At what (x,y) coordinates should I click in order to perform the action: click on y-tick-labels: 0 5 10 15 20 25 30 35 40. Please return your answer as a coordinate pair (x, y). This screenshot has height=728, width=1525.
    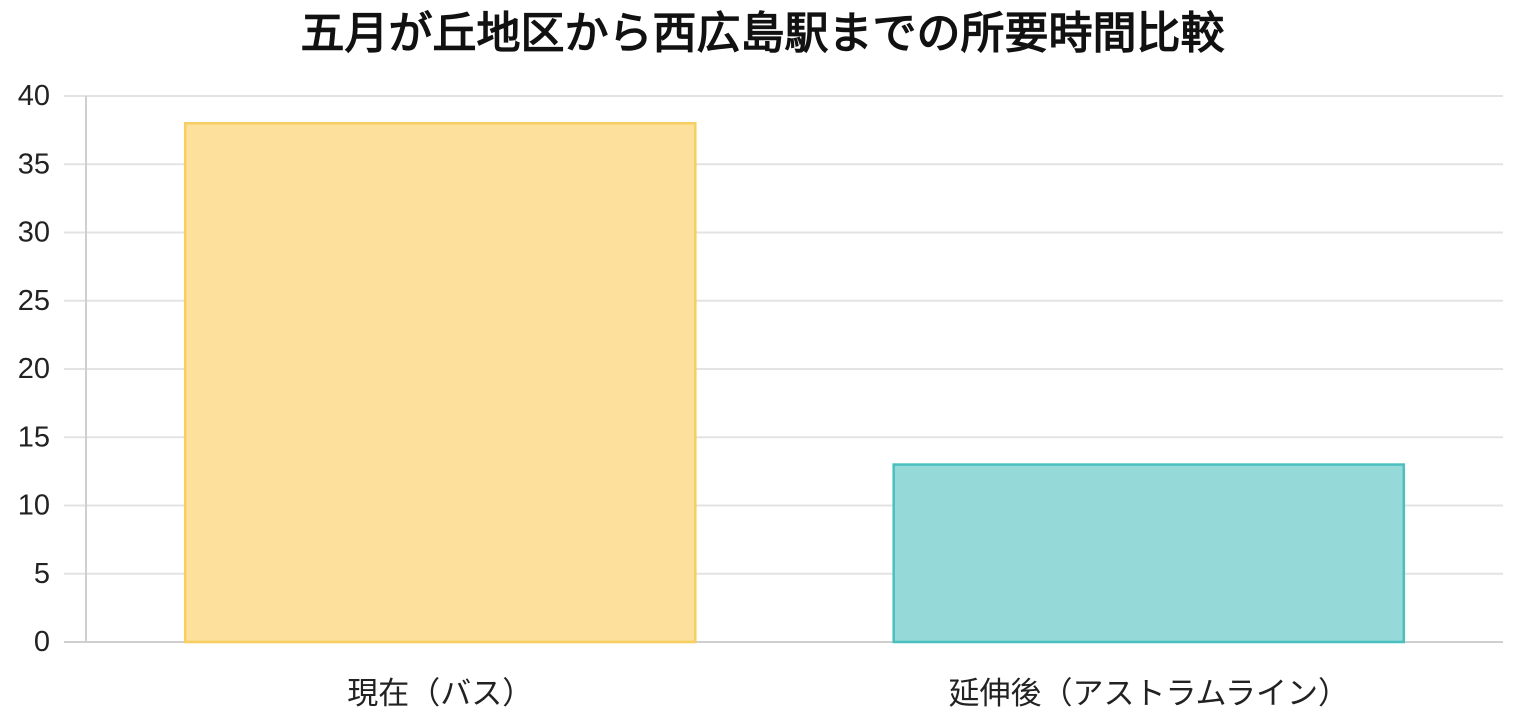
    Looking at the image, I should click on (34, 369).